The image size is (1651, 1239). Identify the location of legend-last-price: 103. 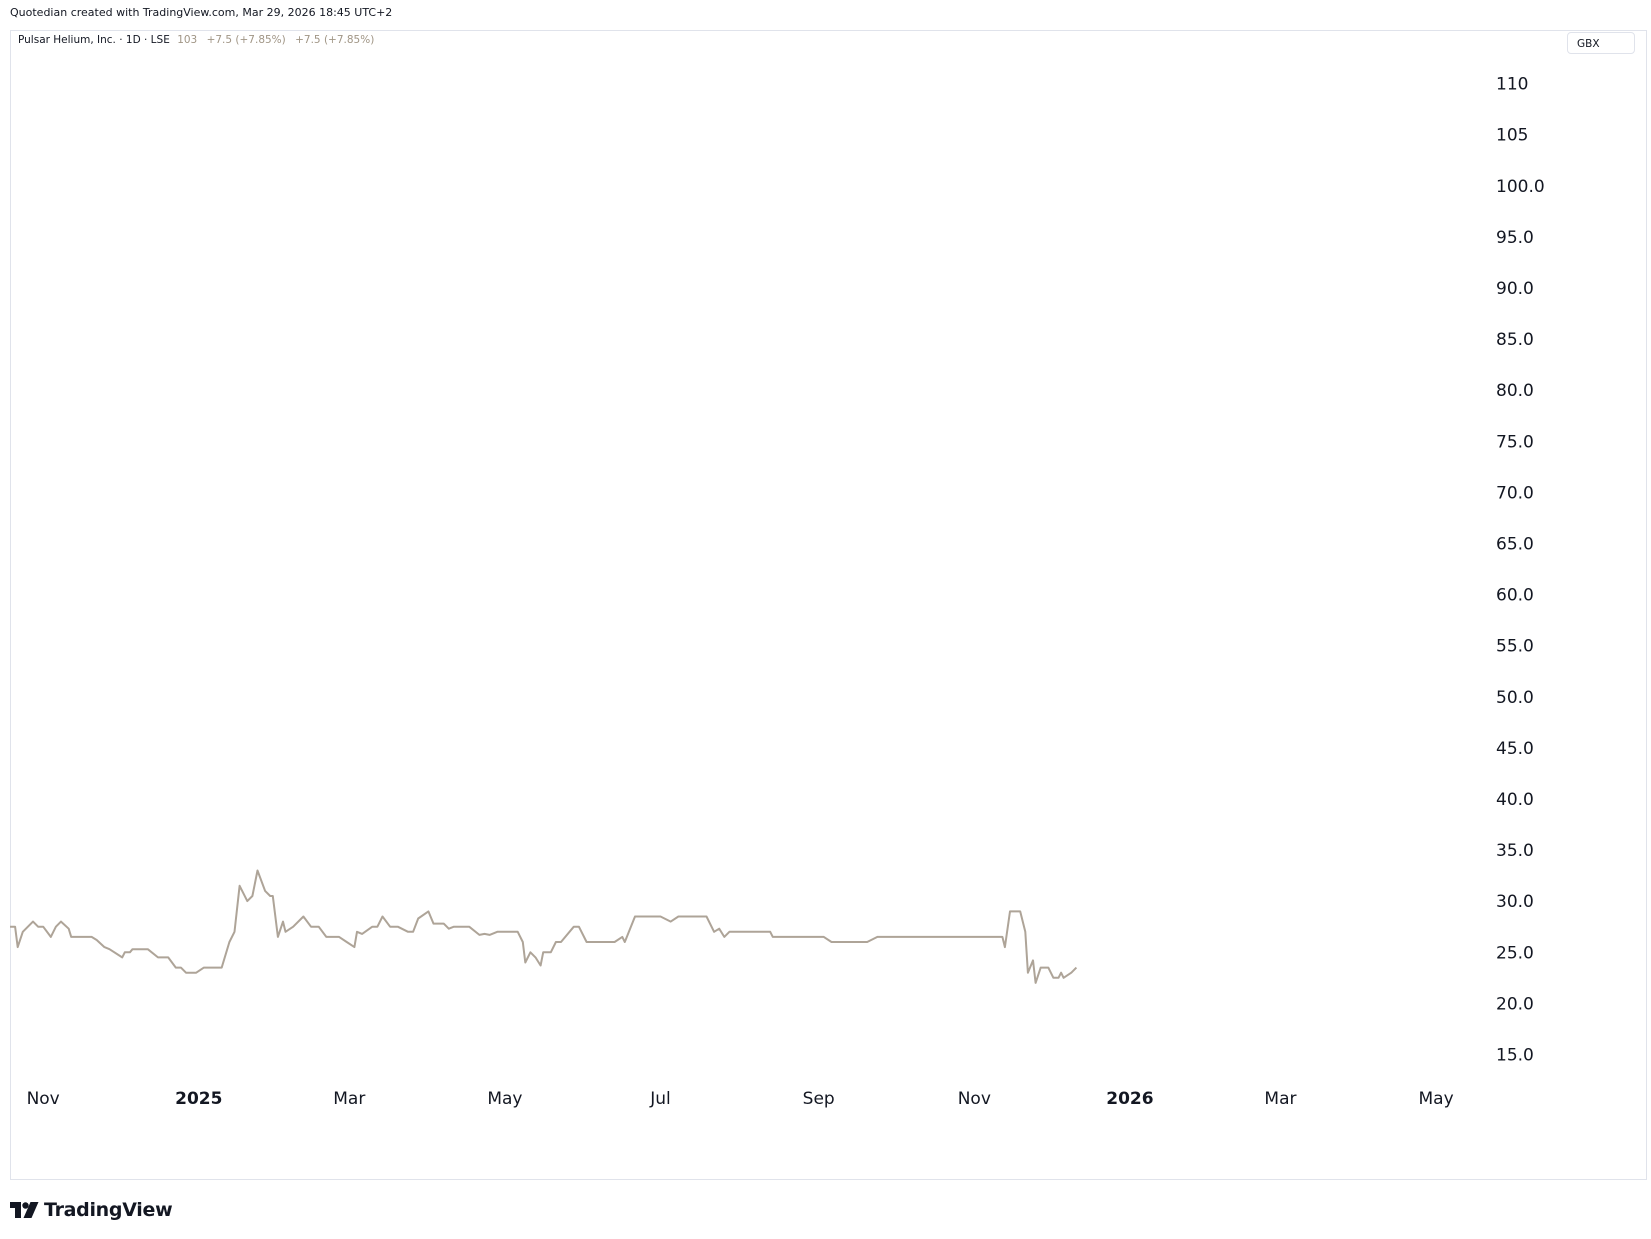
(187, 40).